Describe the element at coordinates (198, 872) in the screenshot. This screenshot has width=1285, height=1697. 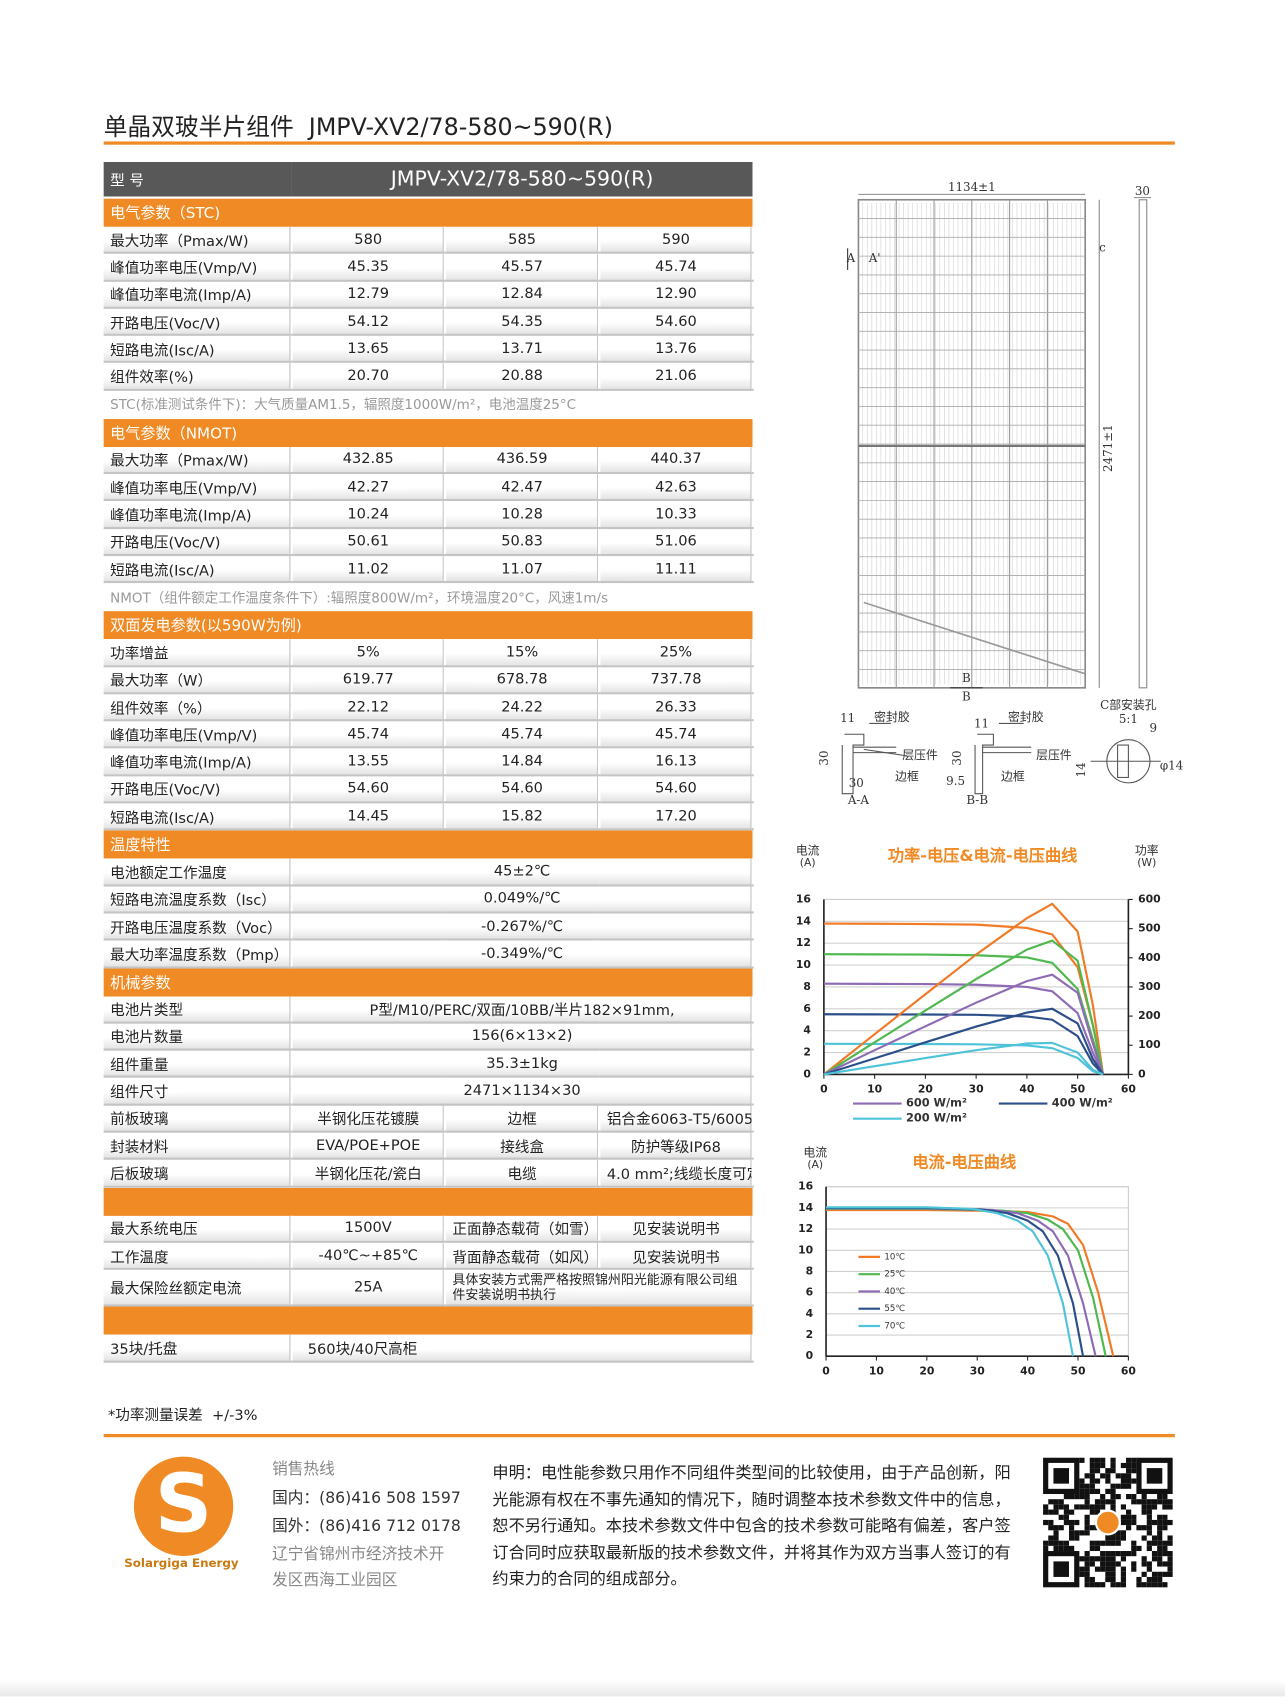
I see `spec-label: 电池额定工作温度` at that location.